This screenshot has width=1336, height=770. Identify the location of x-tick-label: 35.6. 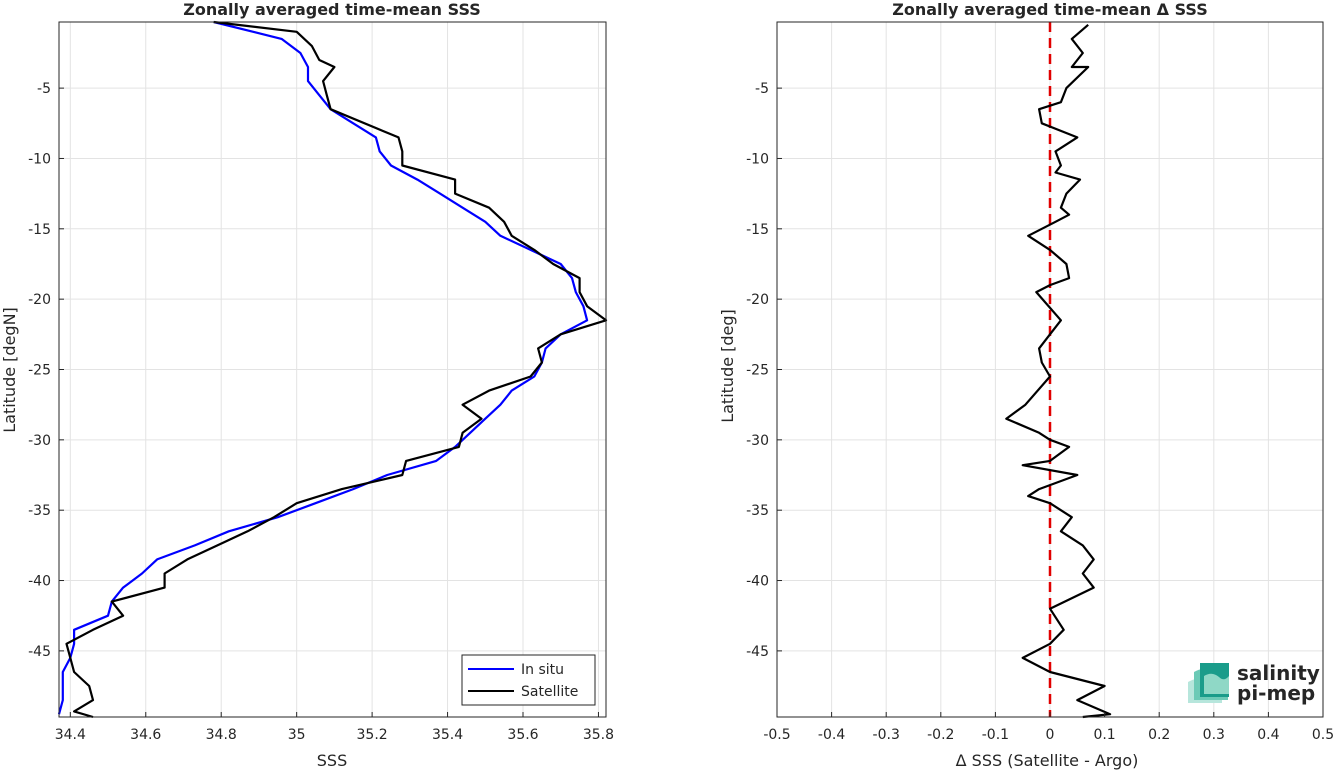
(522, 735).